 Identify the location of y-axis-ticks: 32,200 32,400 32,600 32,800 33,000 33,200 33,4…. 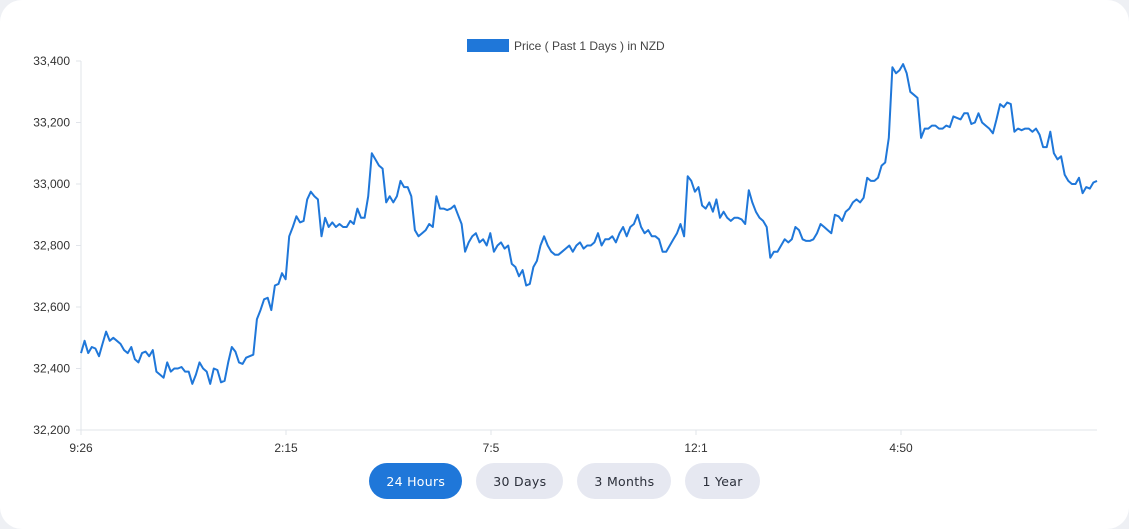
(57, 245).